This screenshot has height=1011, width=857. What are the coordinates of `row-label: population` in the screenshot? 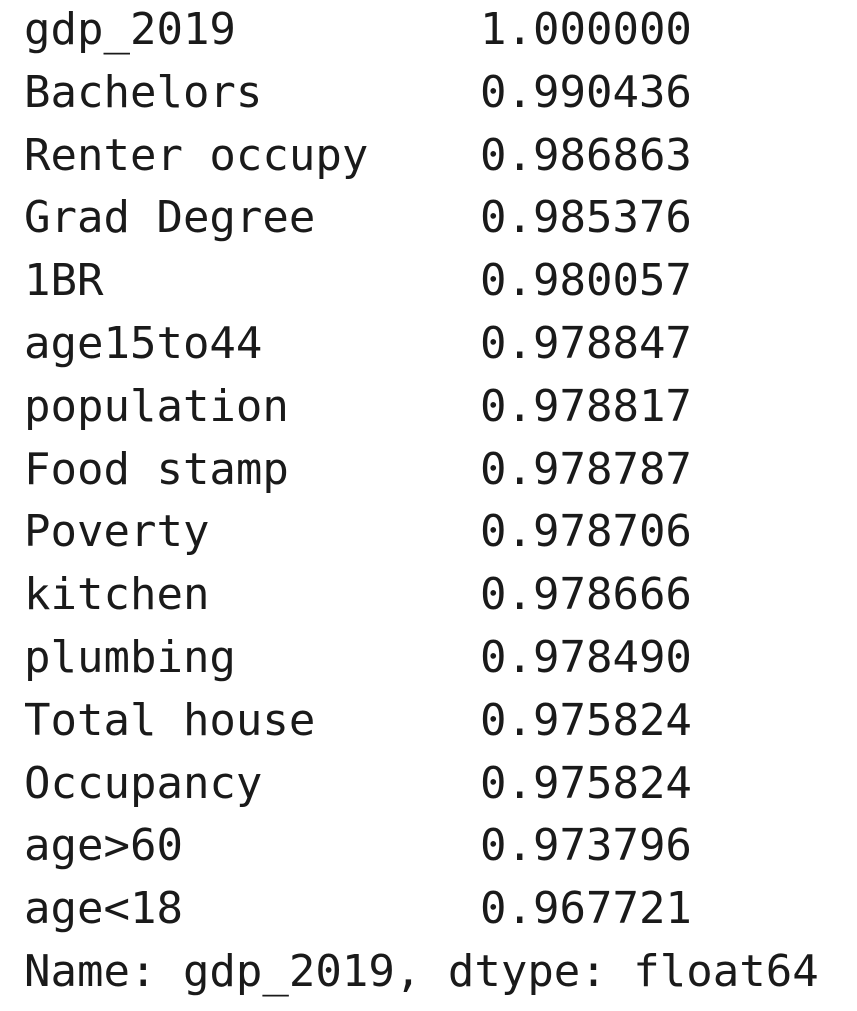 It's located at (156, 406).